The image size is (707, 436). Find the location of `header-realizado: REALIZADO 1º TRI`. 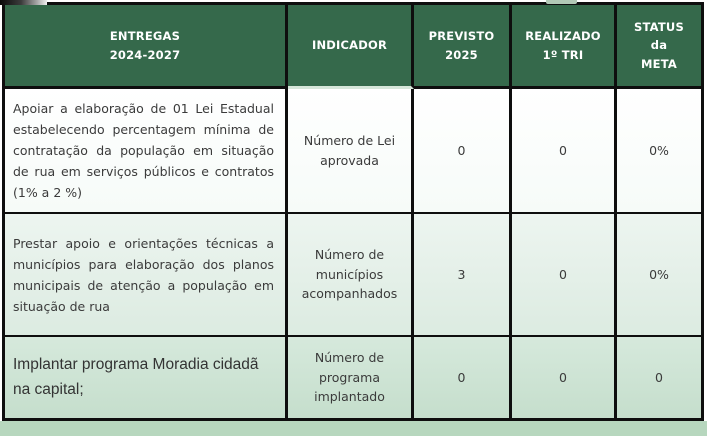

header-realizado: REALIZADO 1º TRI is located at coordinates (564, 47).